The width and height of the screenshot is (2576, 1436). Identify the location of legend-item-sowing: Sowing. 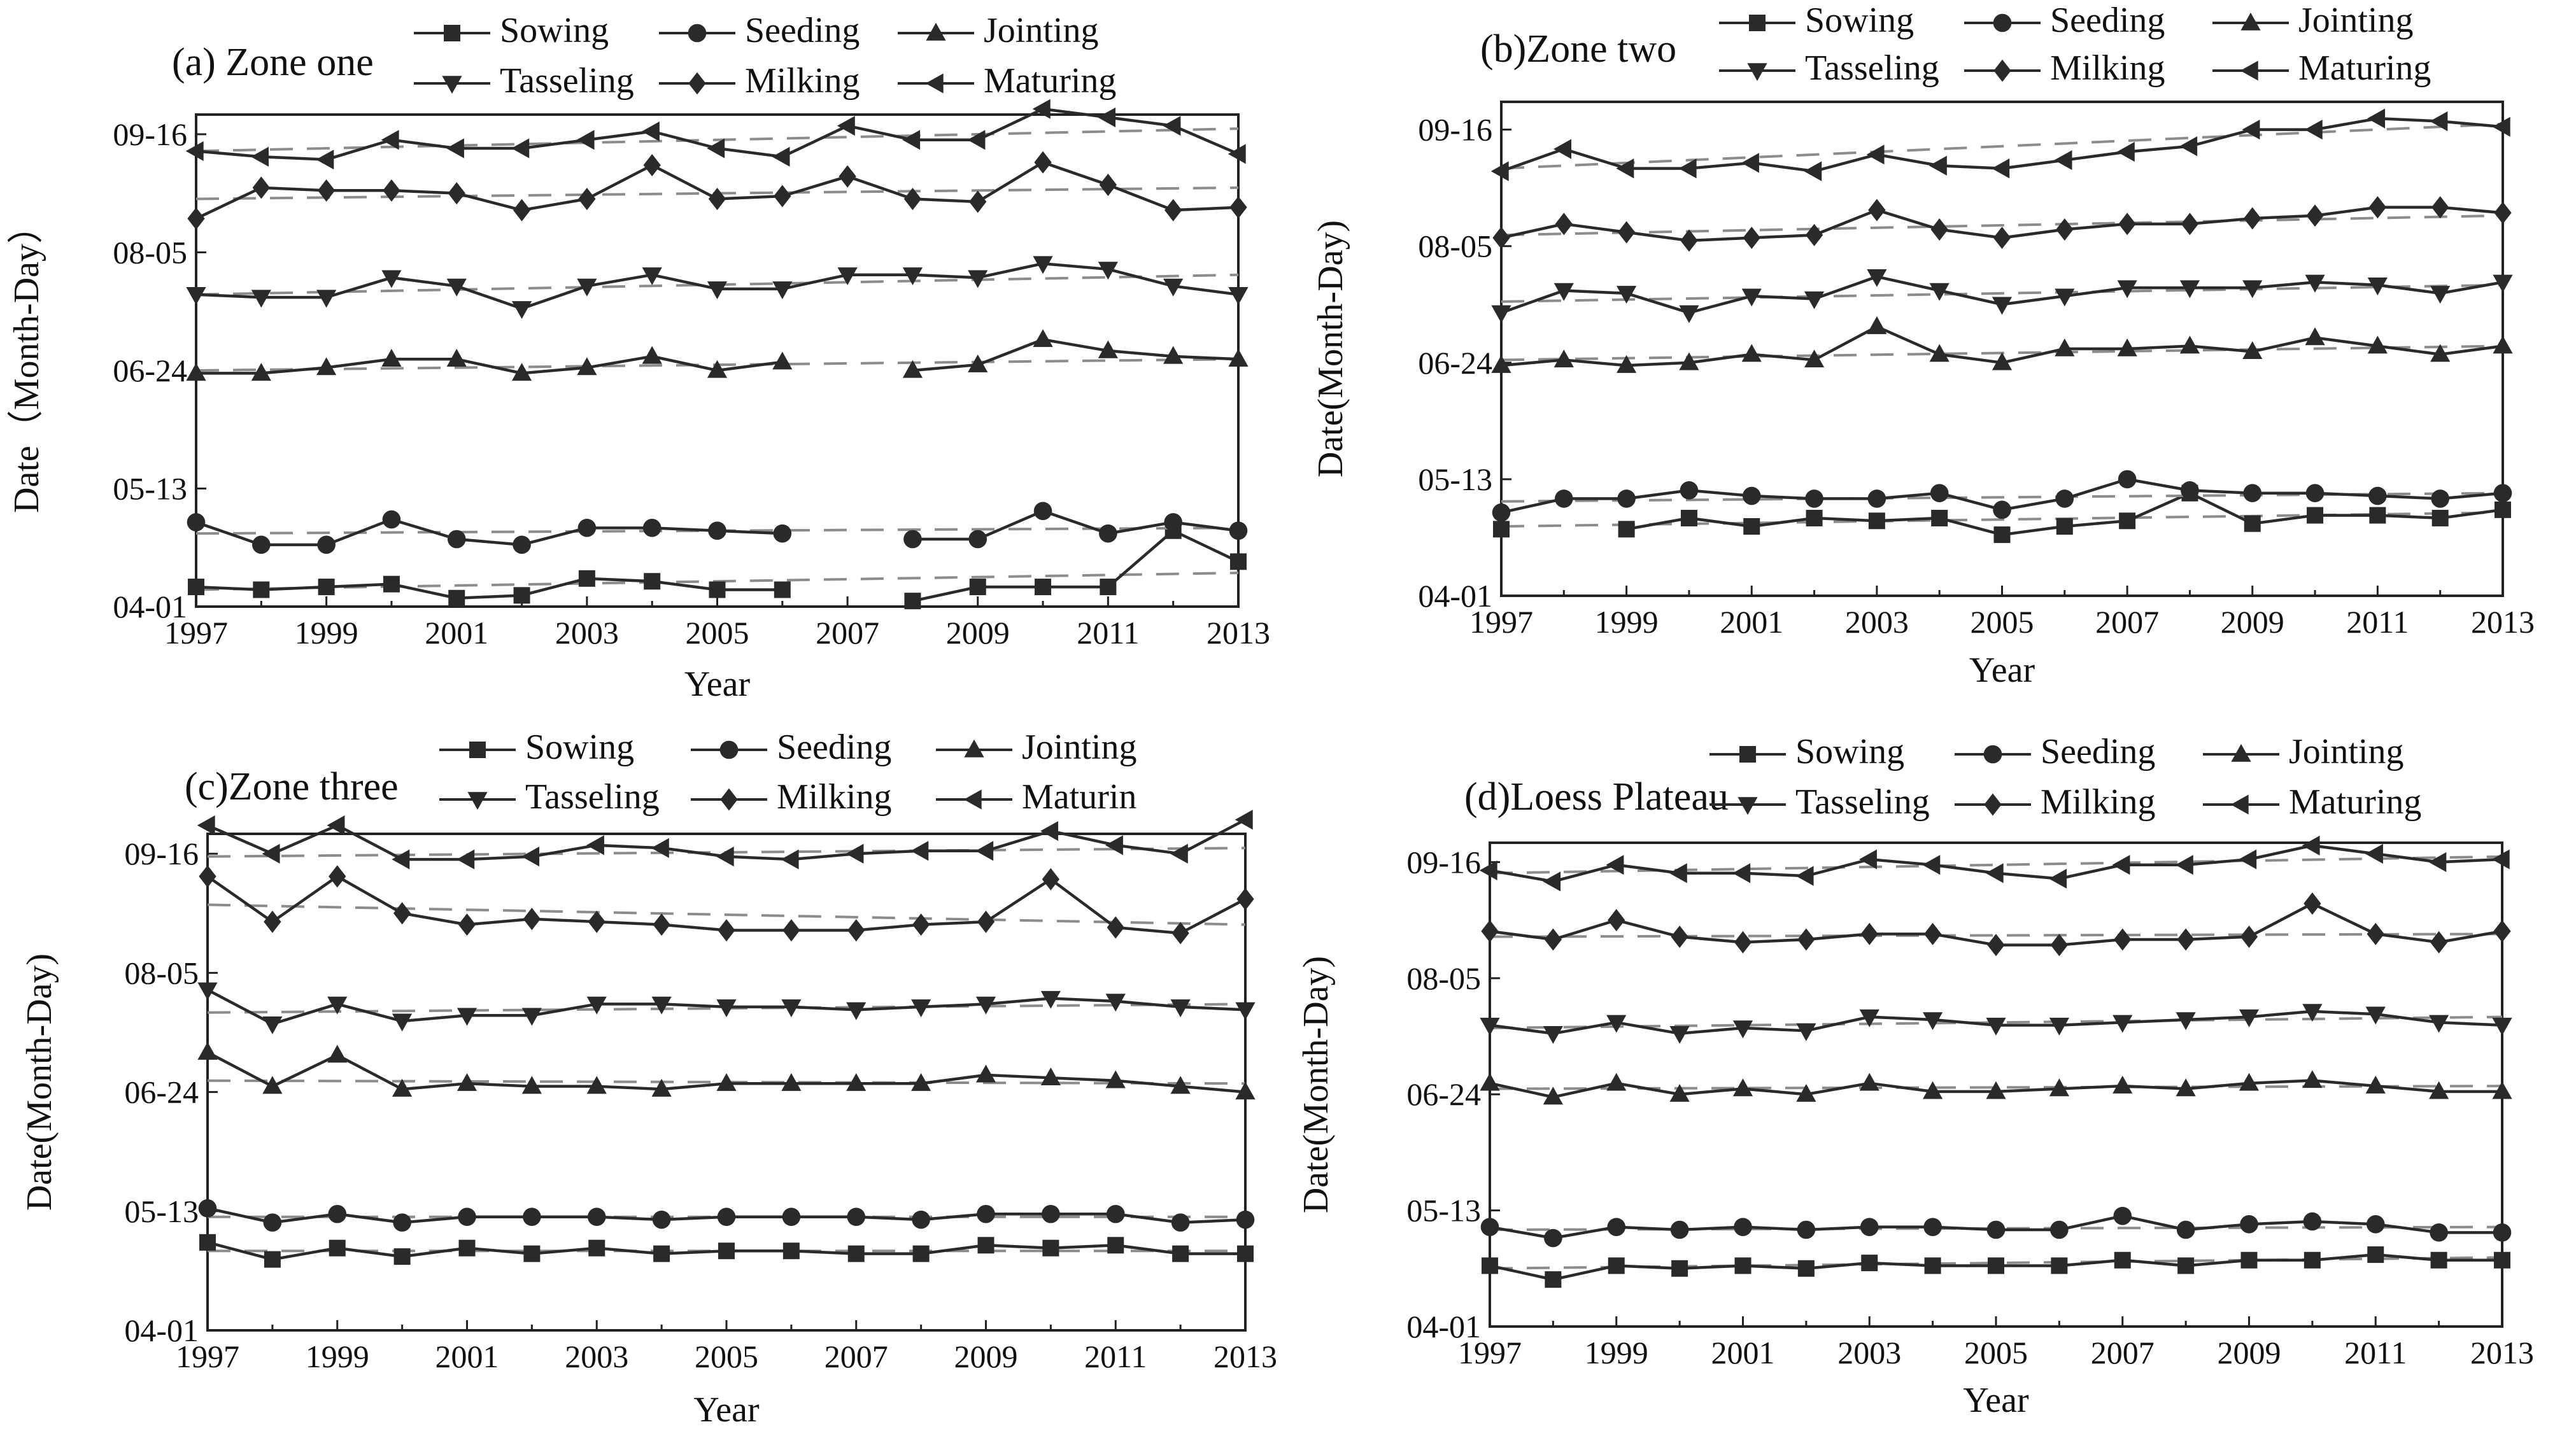
(536, 747).